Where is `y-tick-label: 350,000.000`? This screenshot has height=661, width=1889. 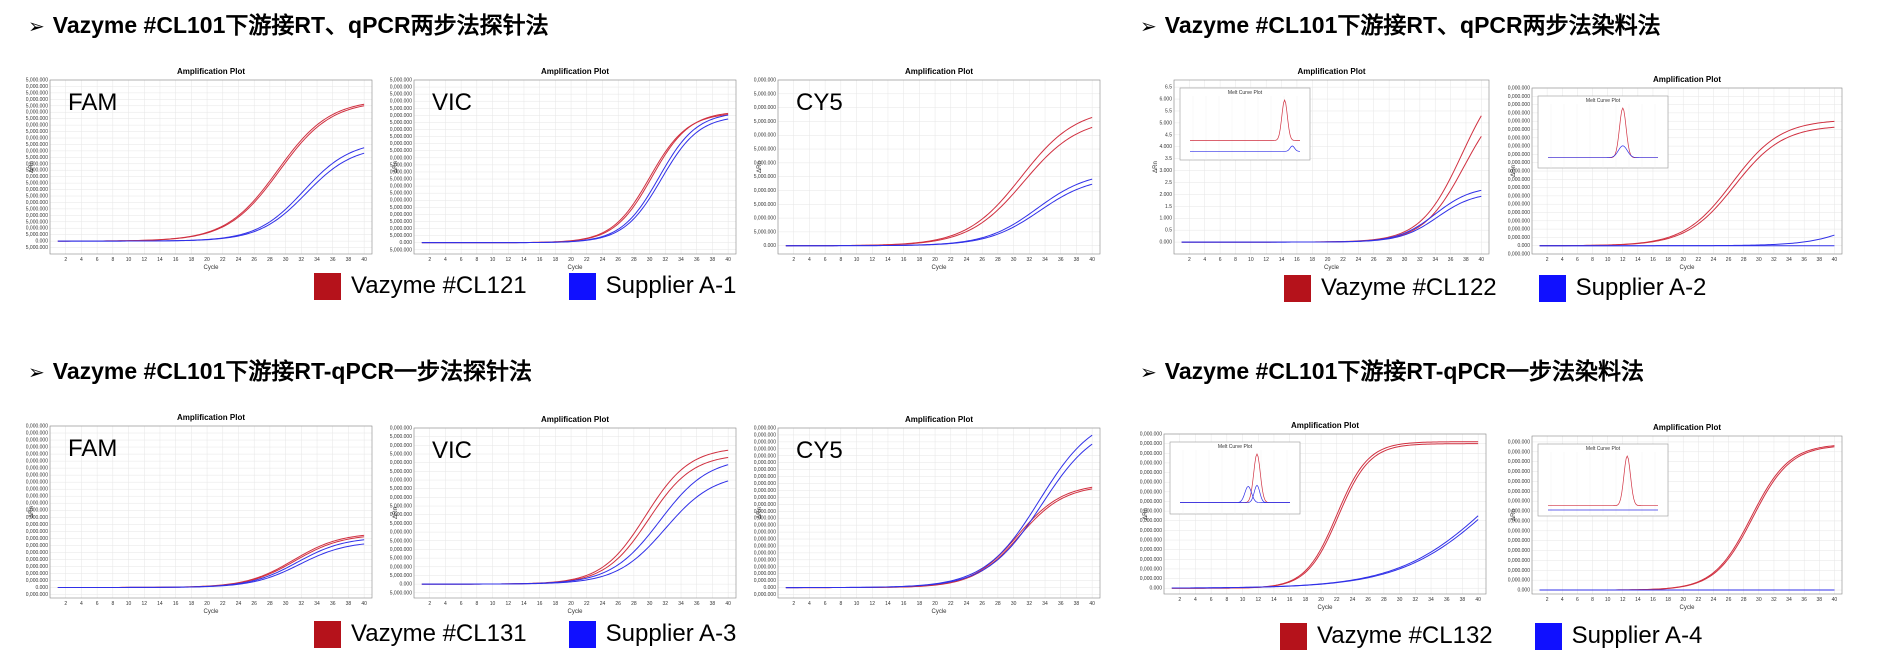
y-tick-label: 350,000.000 is located at coordinates (1151, 521).